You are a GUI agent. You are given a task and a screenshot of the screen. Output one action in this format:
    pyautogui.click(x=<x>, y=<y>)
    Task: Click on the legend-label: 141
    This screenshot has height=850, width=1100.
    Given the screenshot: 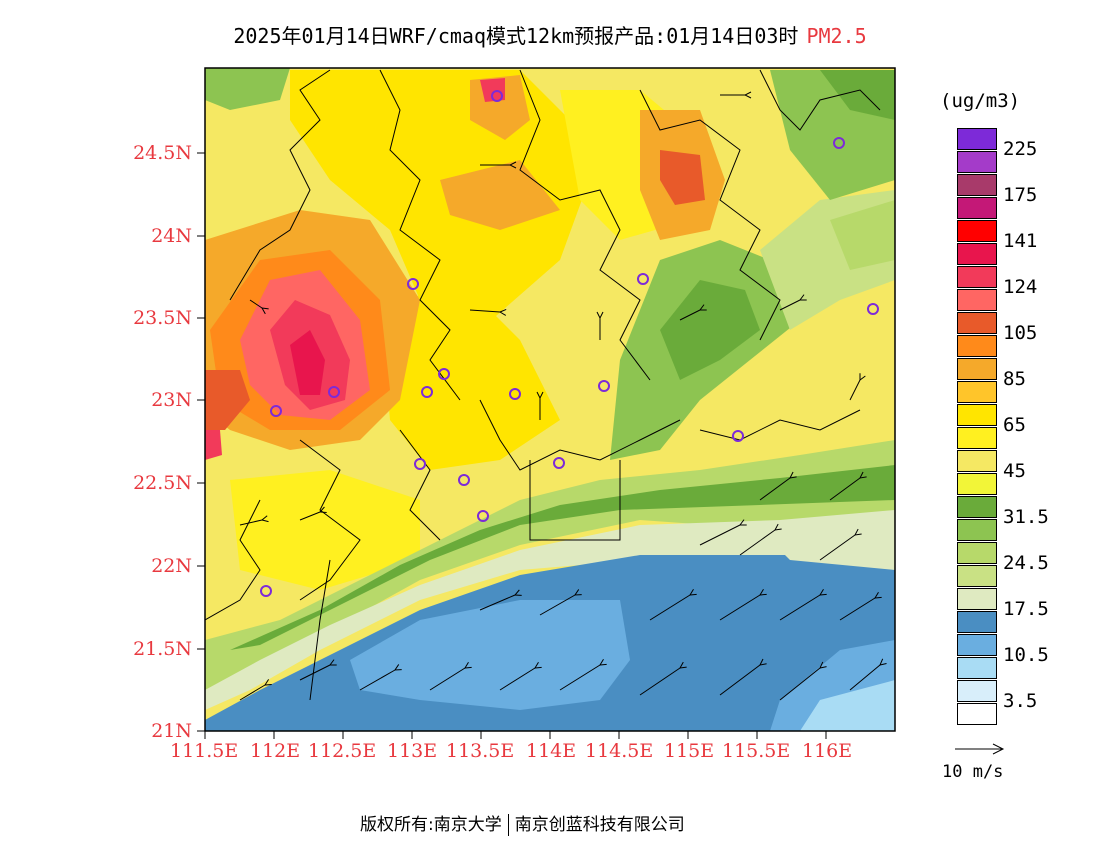 What is the action you would take?
    pyautogui.click(x=1020, y=241)
    